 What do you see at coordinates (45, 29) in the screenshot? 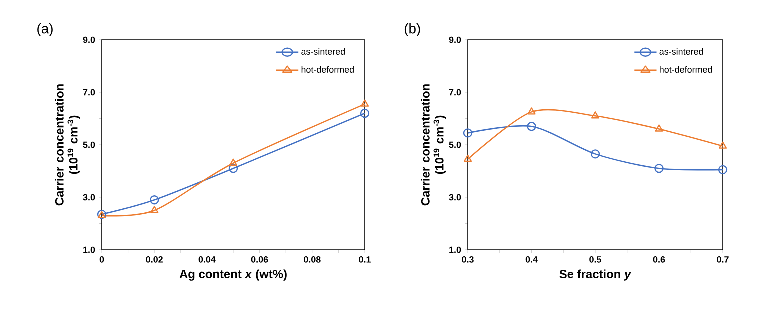
I see `text: (a)` at bounding box center [45, 29].